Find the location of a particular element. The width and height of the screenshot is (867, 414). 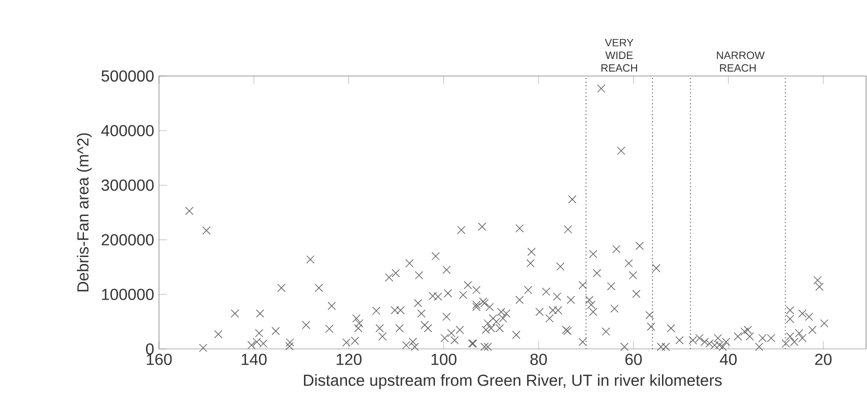

y-tick-label: 0 is located at coordinates (150, 349).